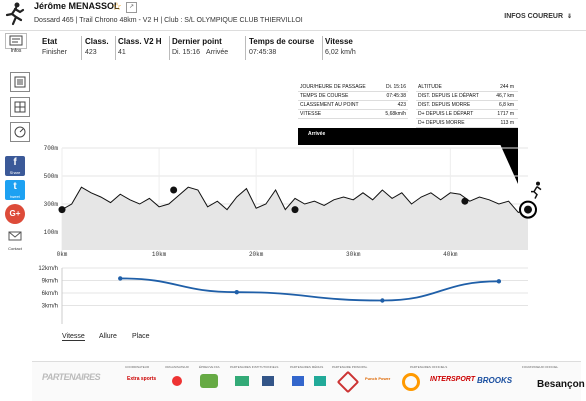  Describe the element at coordinates (20, 107) in the screenshot. I see `table-view-button` at that location.